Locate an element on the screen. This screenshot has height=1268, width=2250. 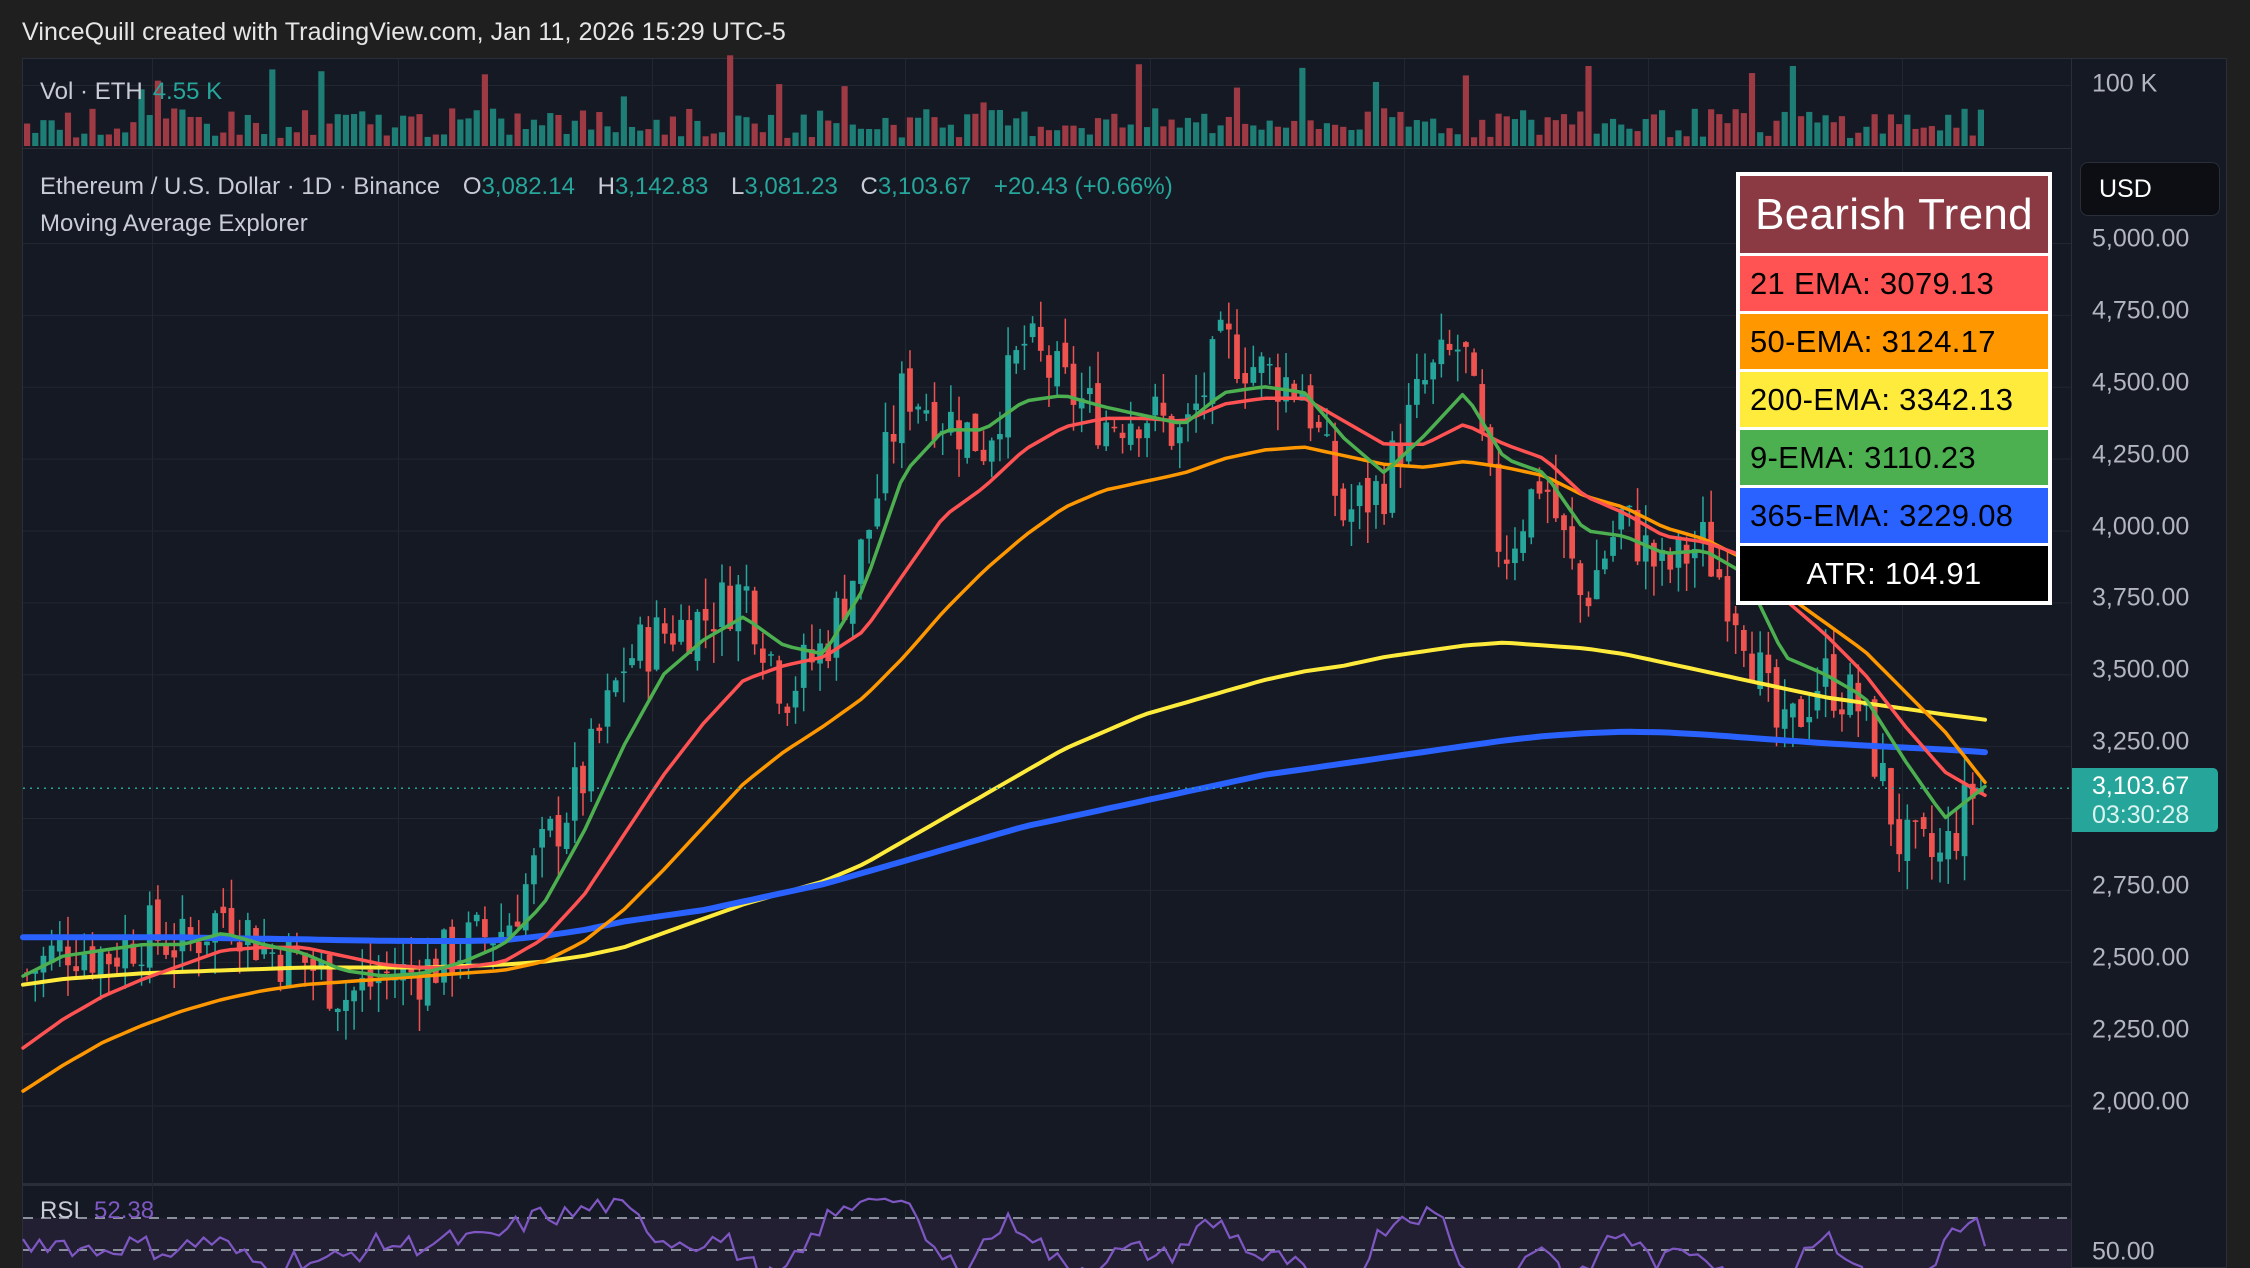
ema365-row: 365-EMA: 3229.08 is located at coordinates (1894, 515).